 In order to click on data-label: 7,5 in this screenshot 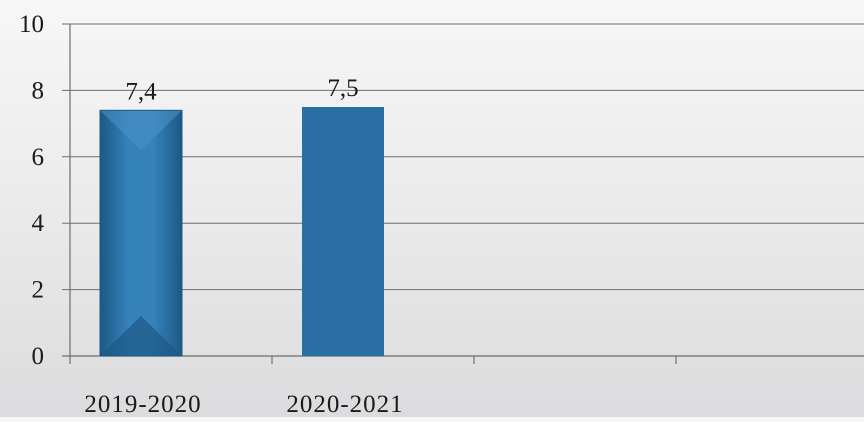, I will do `click(342, 88)`.